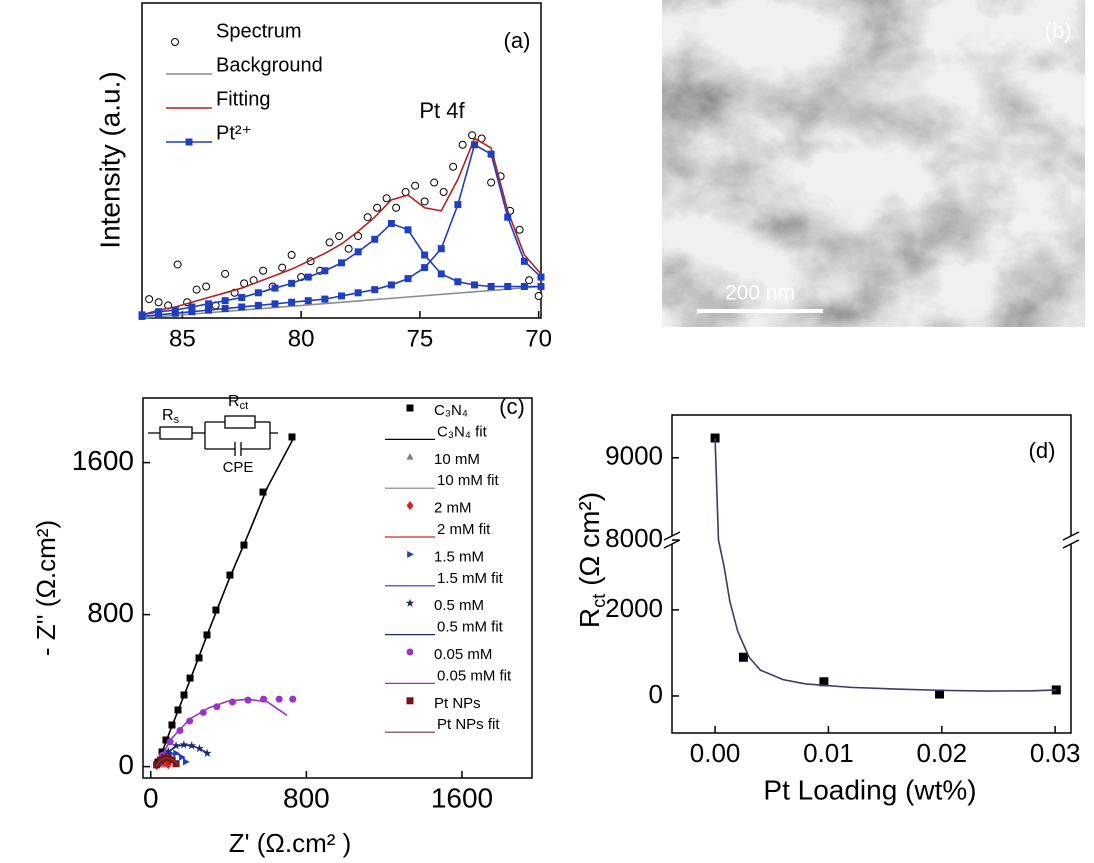  I want to click on legend-label: 1.5 mM fit, so click(470, 578).